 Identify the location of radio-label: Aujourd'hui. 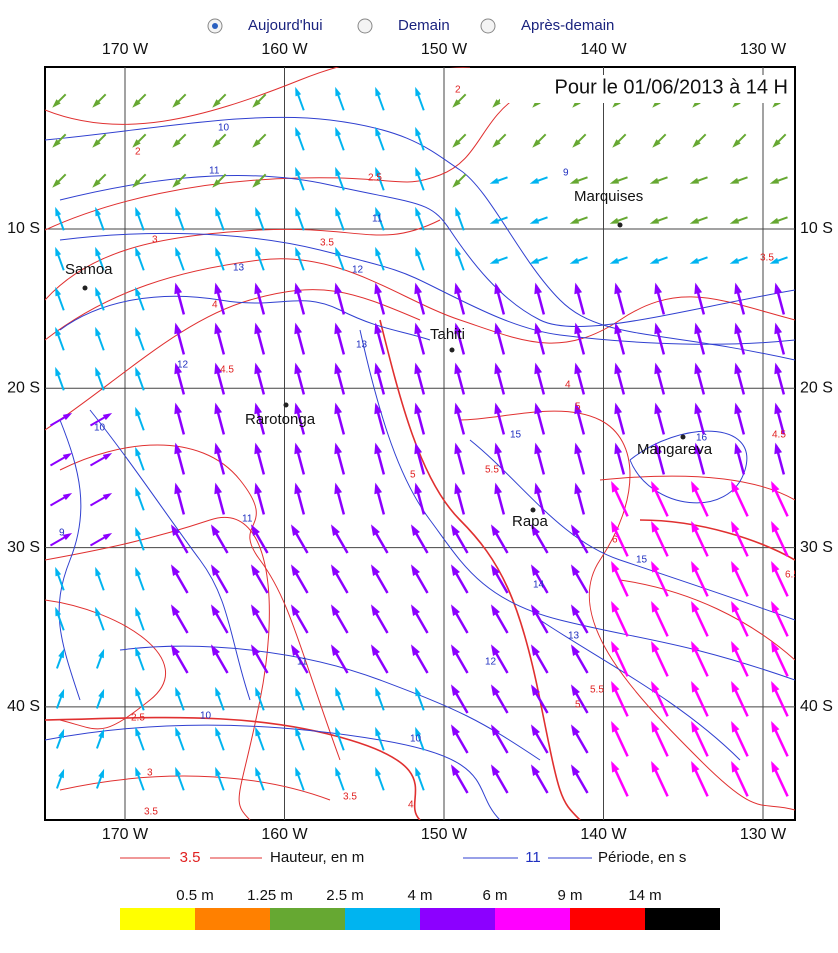
(285, 25).